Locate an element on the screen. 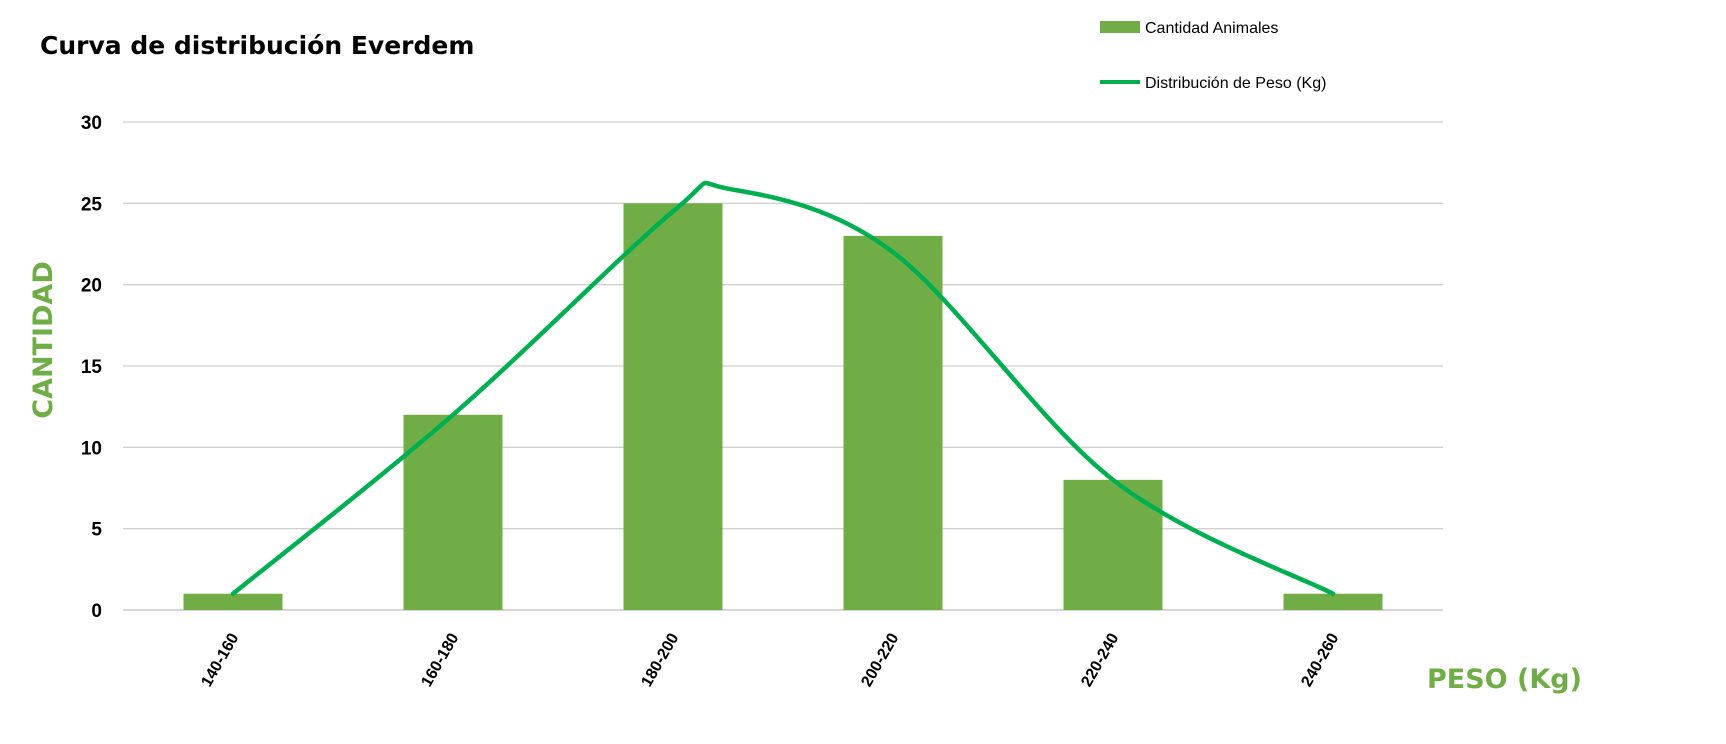  y-tick-labels: 0 5 10 15 20 25 30 is located at coordinates (92, 367).